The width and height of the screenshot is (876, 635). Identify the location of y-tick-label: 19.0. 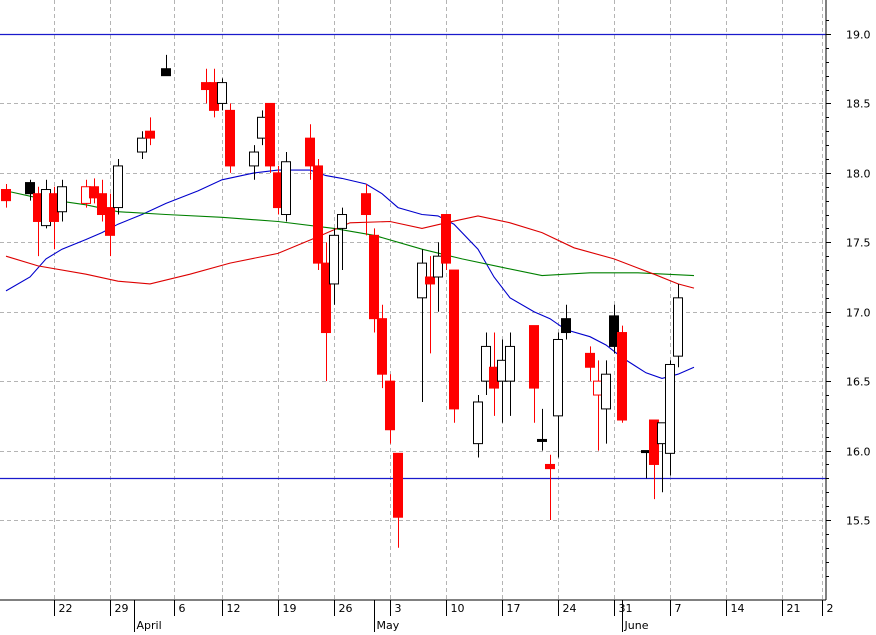
(858, 35).